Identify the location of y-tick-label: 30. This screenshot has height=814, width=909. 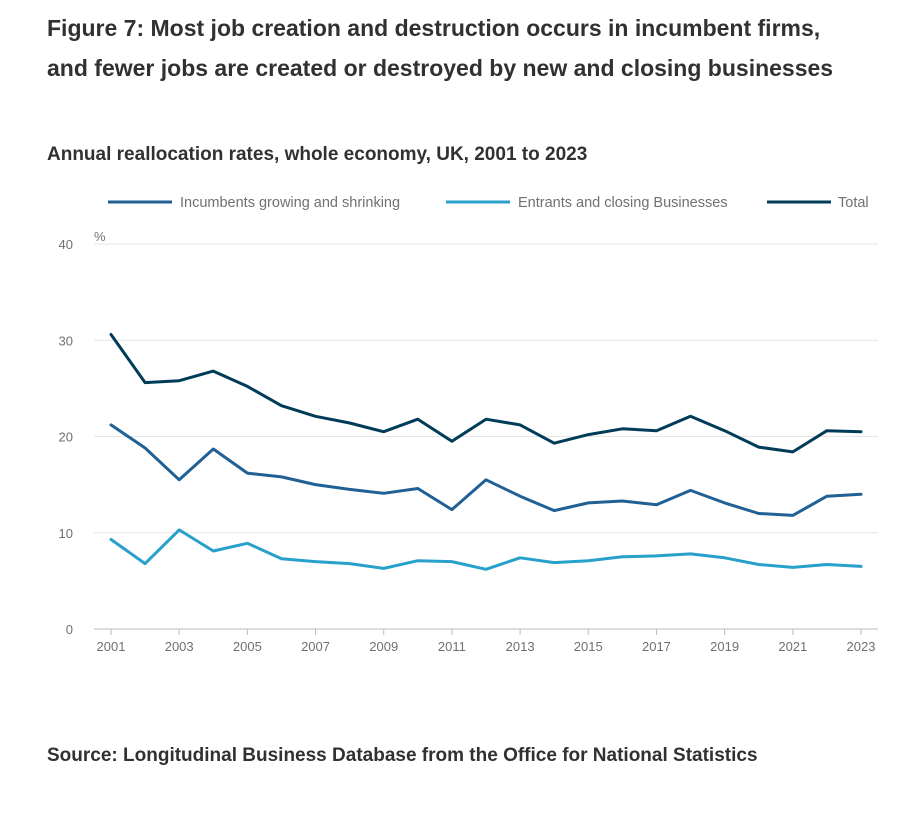
(66, 340).